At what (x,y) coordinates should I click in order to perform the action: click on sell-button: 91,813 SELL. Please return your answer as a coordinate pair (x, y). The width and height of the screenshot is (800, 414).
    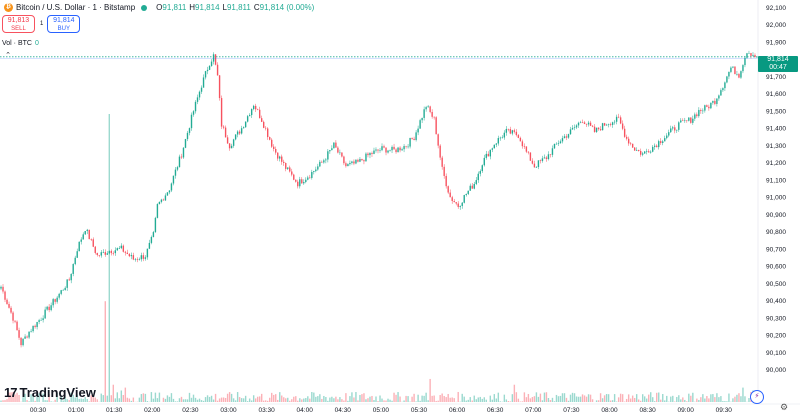
    Looking at the image, I should click on (18, 24).